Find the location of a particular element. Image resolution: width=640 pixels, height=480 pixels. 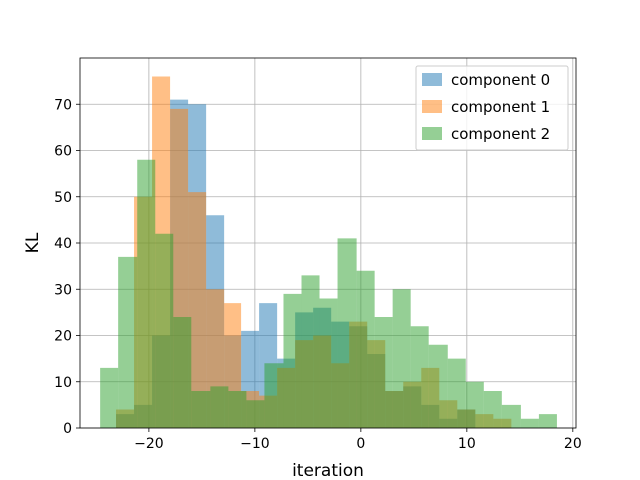

legend: component 0 component 1 component 2 is located at coordinates (492, 108).